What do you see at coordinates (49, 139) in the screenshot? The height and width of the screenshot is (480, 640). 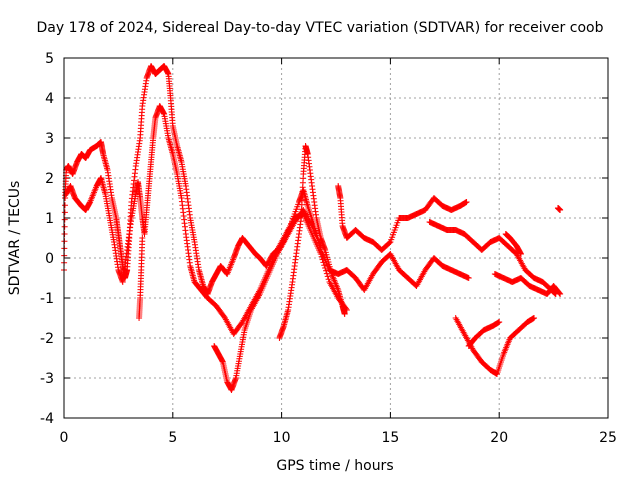 I see `y-tick-label: 3` at bounding box center [49, 139].